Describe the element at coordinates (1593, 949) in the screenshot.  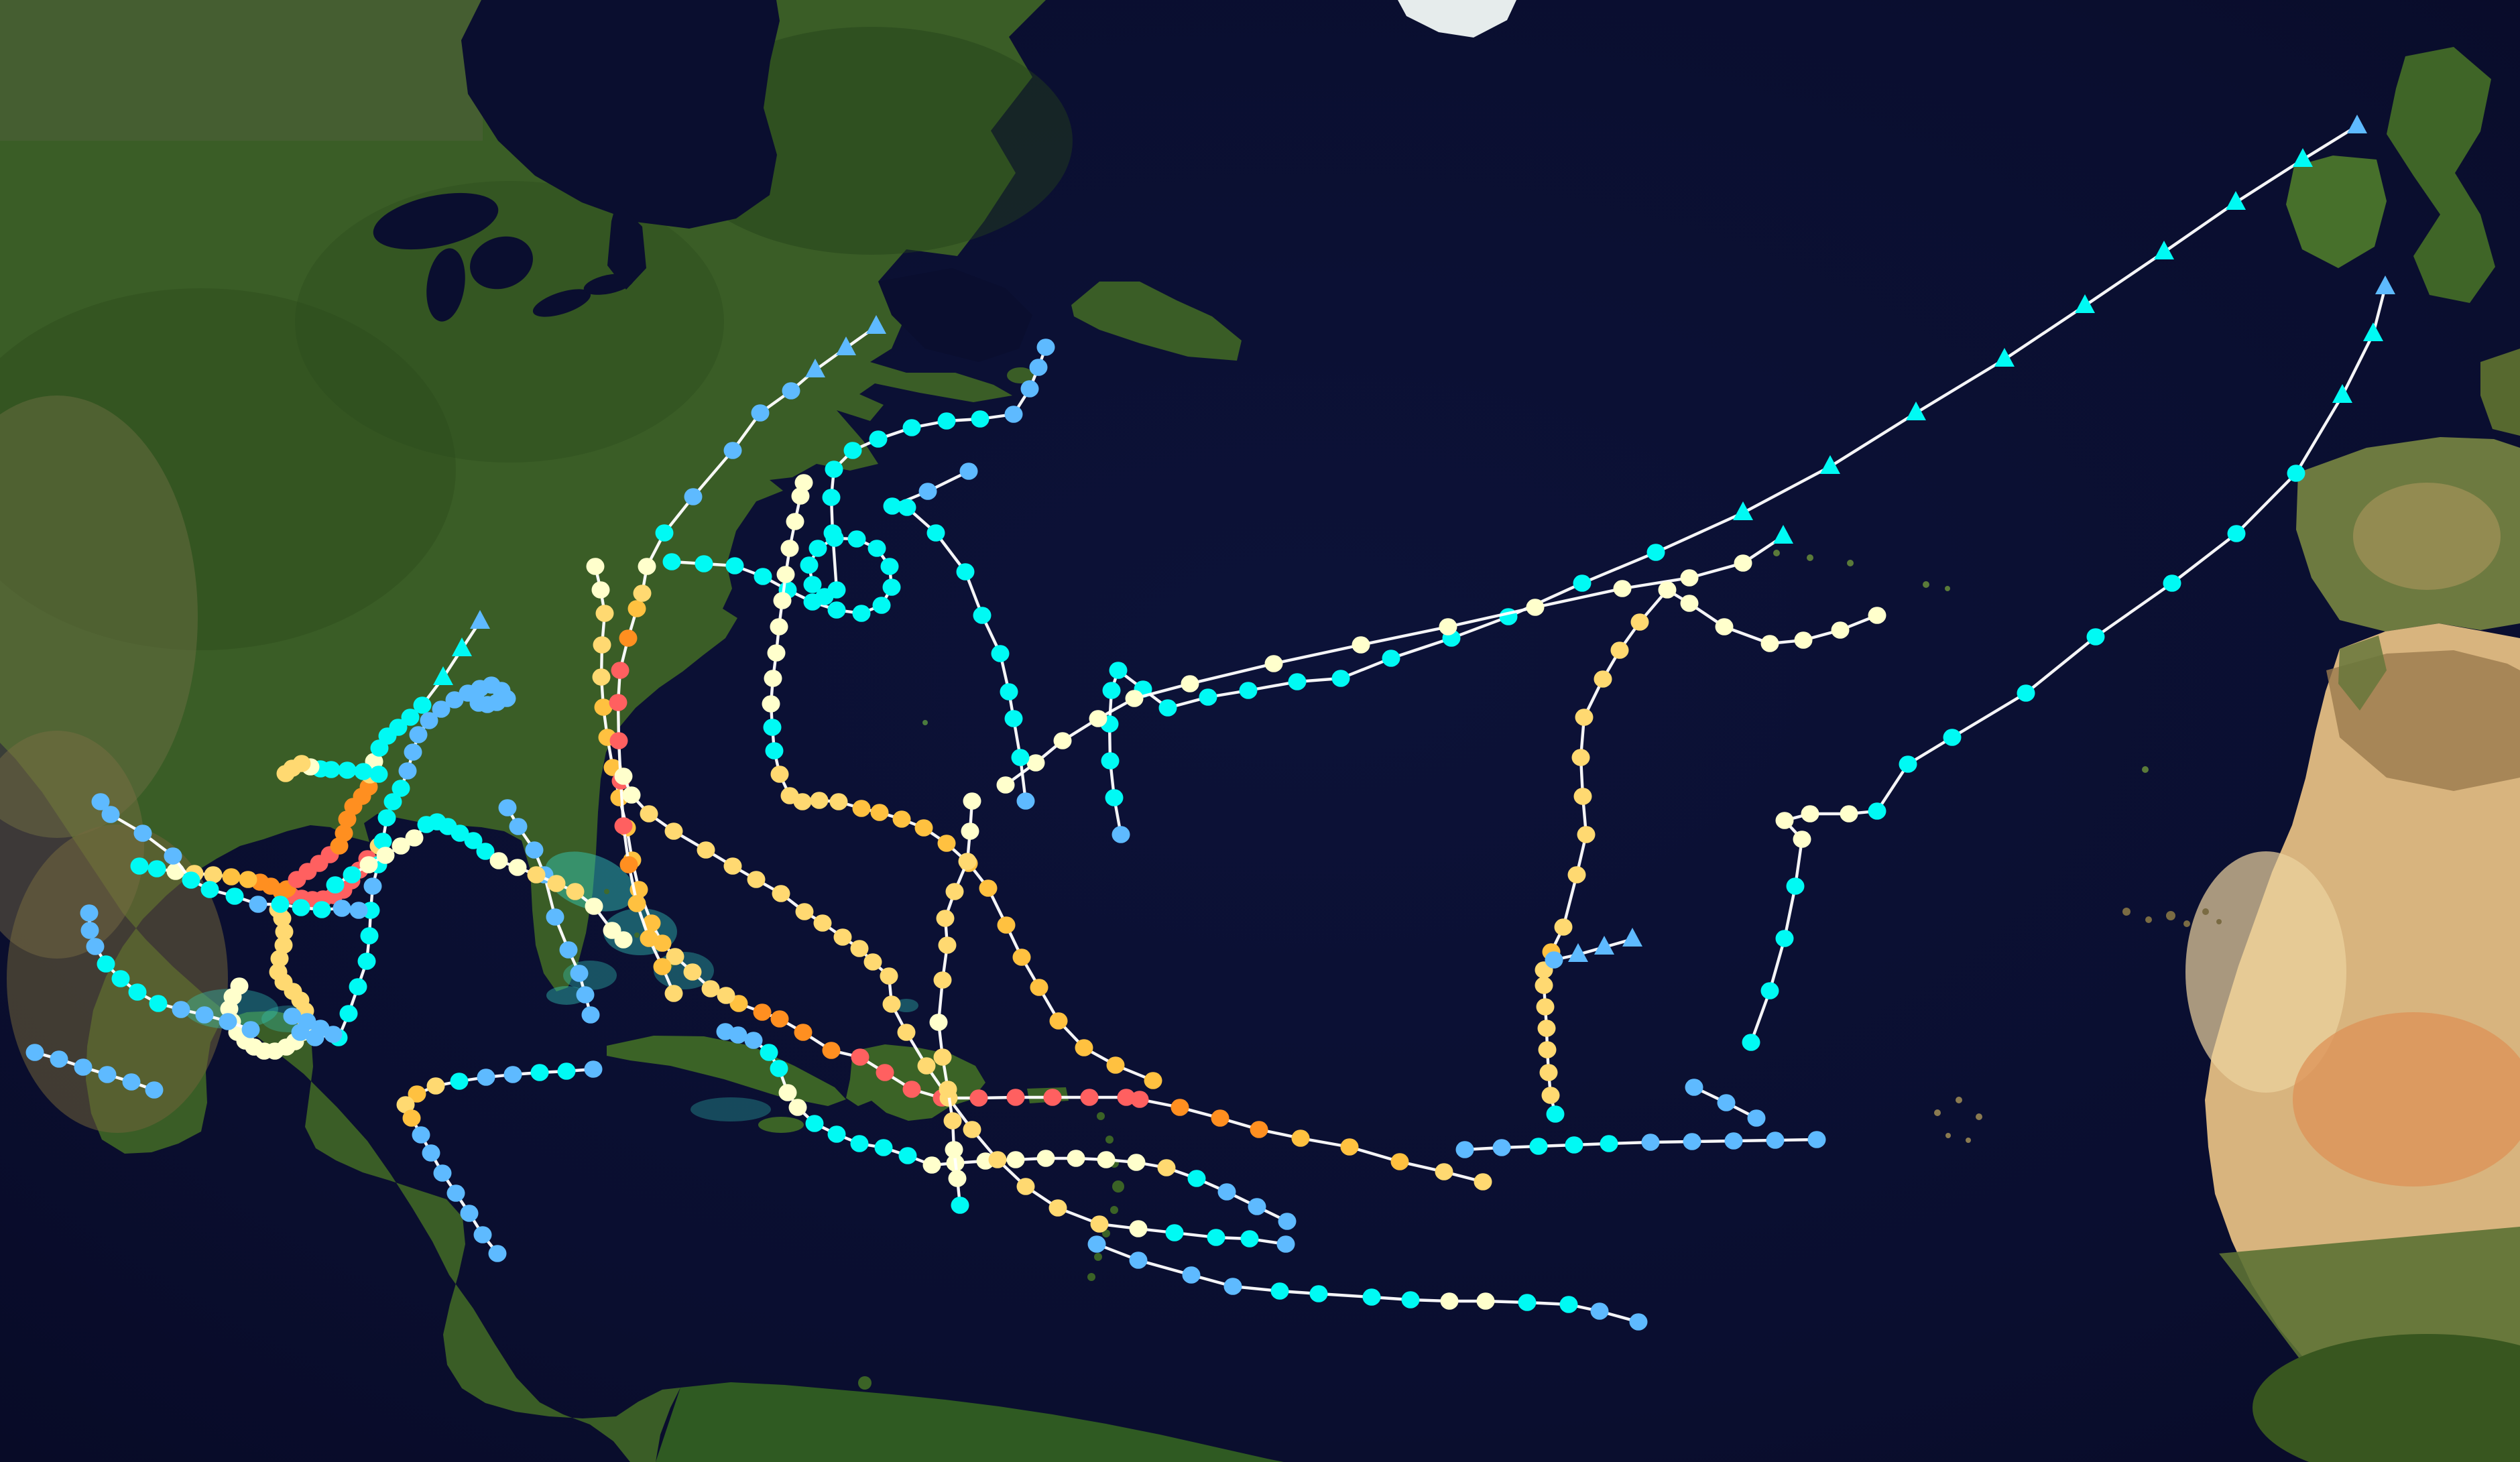
I see `track-line` at that location.